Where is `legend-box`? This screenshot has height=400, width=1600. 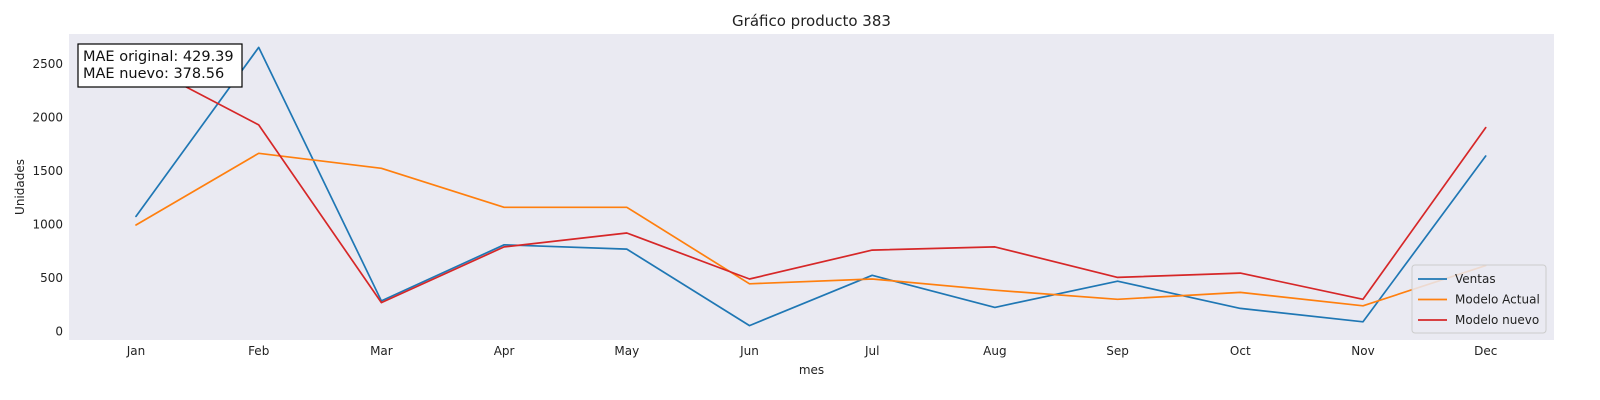
legend-box is located at coordinates (1479, 299).